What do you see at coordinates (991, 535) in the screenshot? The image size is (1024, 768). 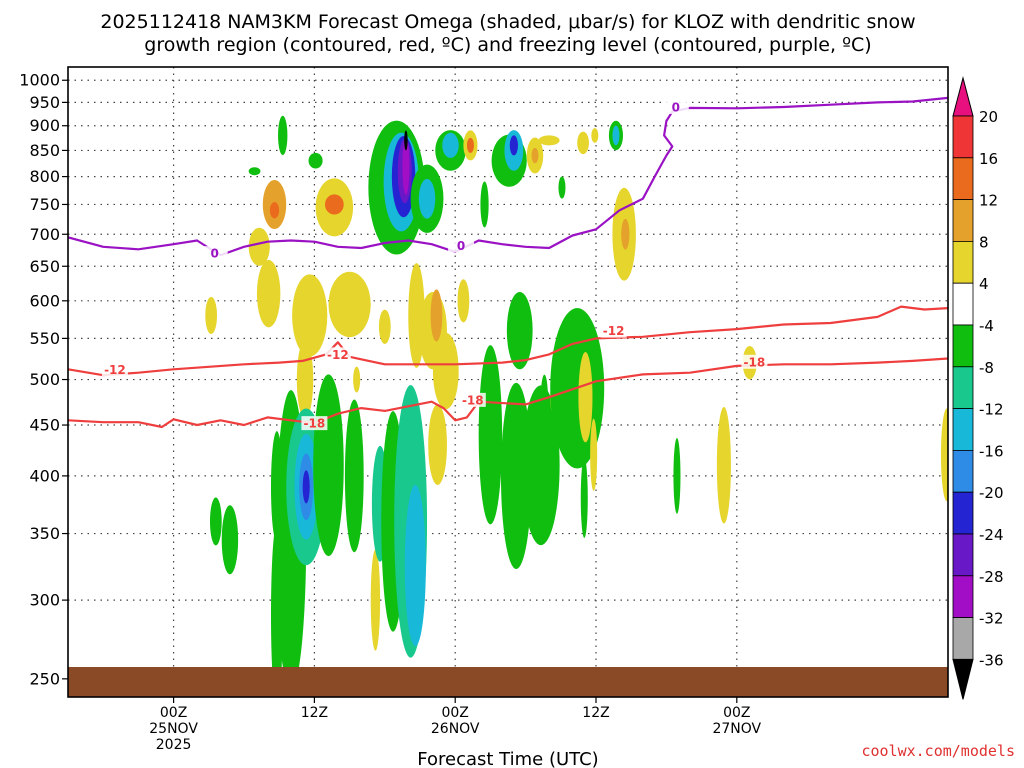 I see `colorbar-label: -24` at bounding box center [991, 535].